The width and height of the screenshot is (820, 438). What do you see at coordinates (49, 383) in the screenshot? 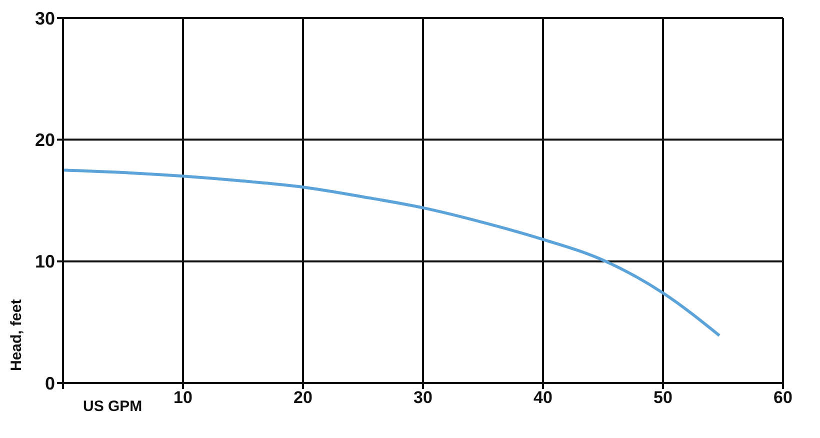
I see `y-tick-label: 0` at bounding box center [49, 383].